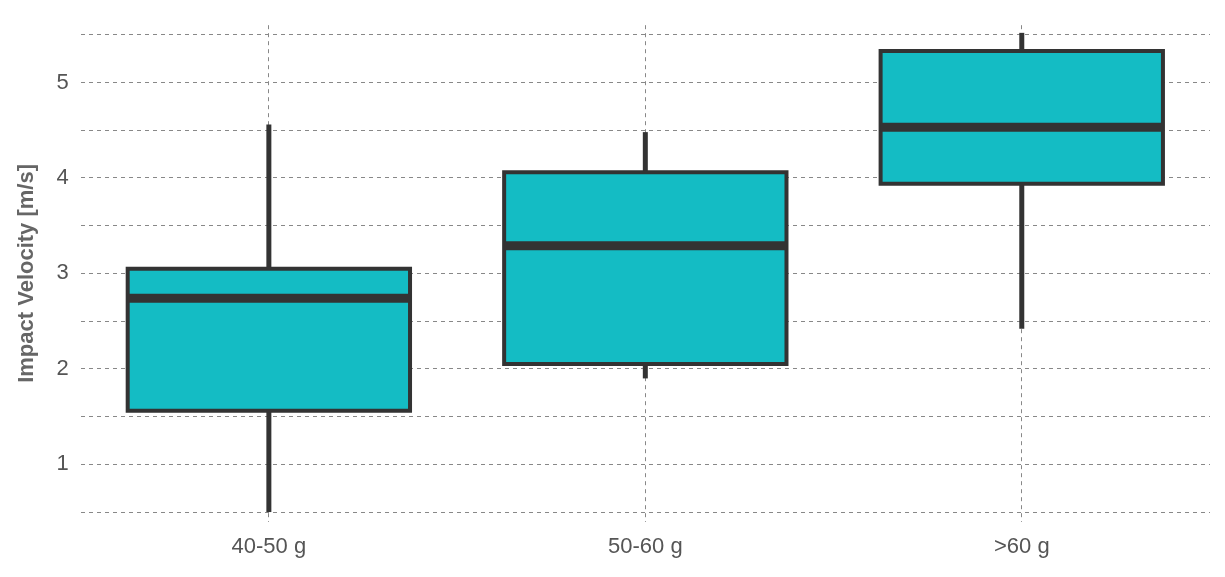 This screenshot has width=1225, height=577. Describe the element at coordinates (269, 545) in the screenshot. I see `x-tick-label: 40-50 g` at that location.